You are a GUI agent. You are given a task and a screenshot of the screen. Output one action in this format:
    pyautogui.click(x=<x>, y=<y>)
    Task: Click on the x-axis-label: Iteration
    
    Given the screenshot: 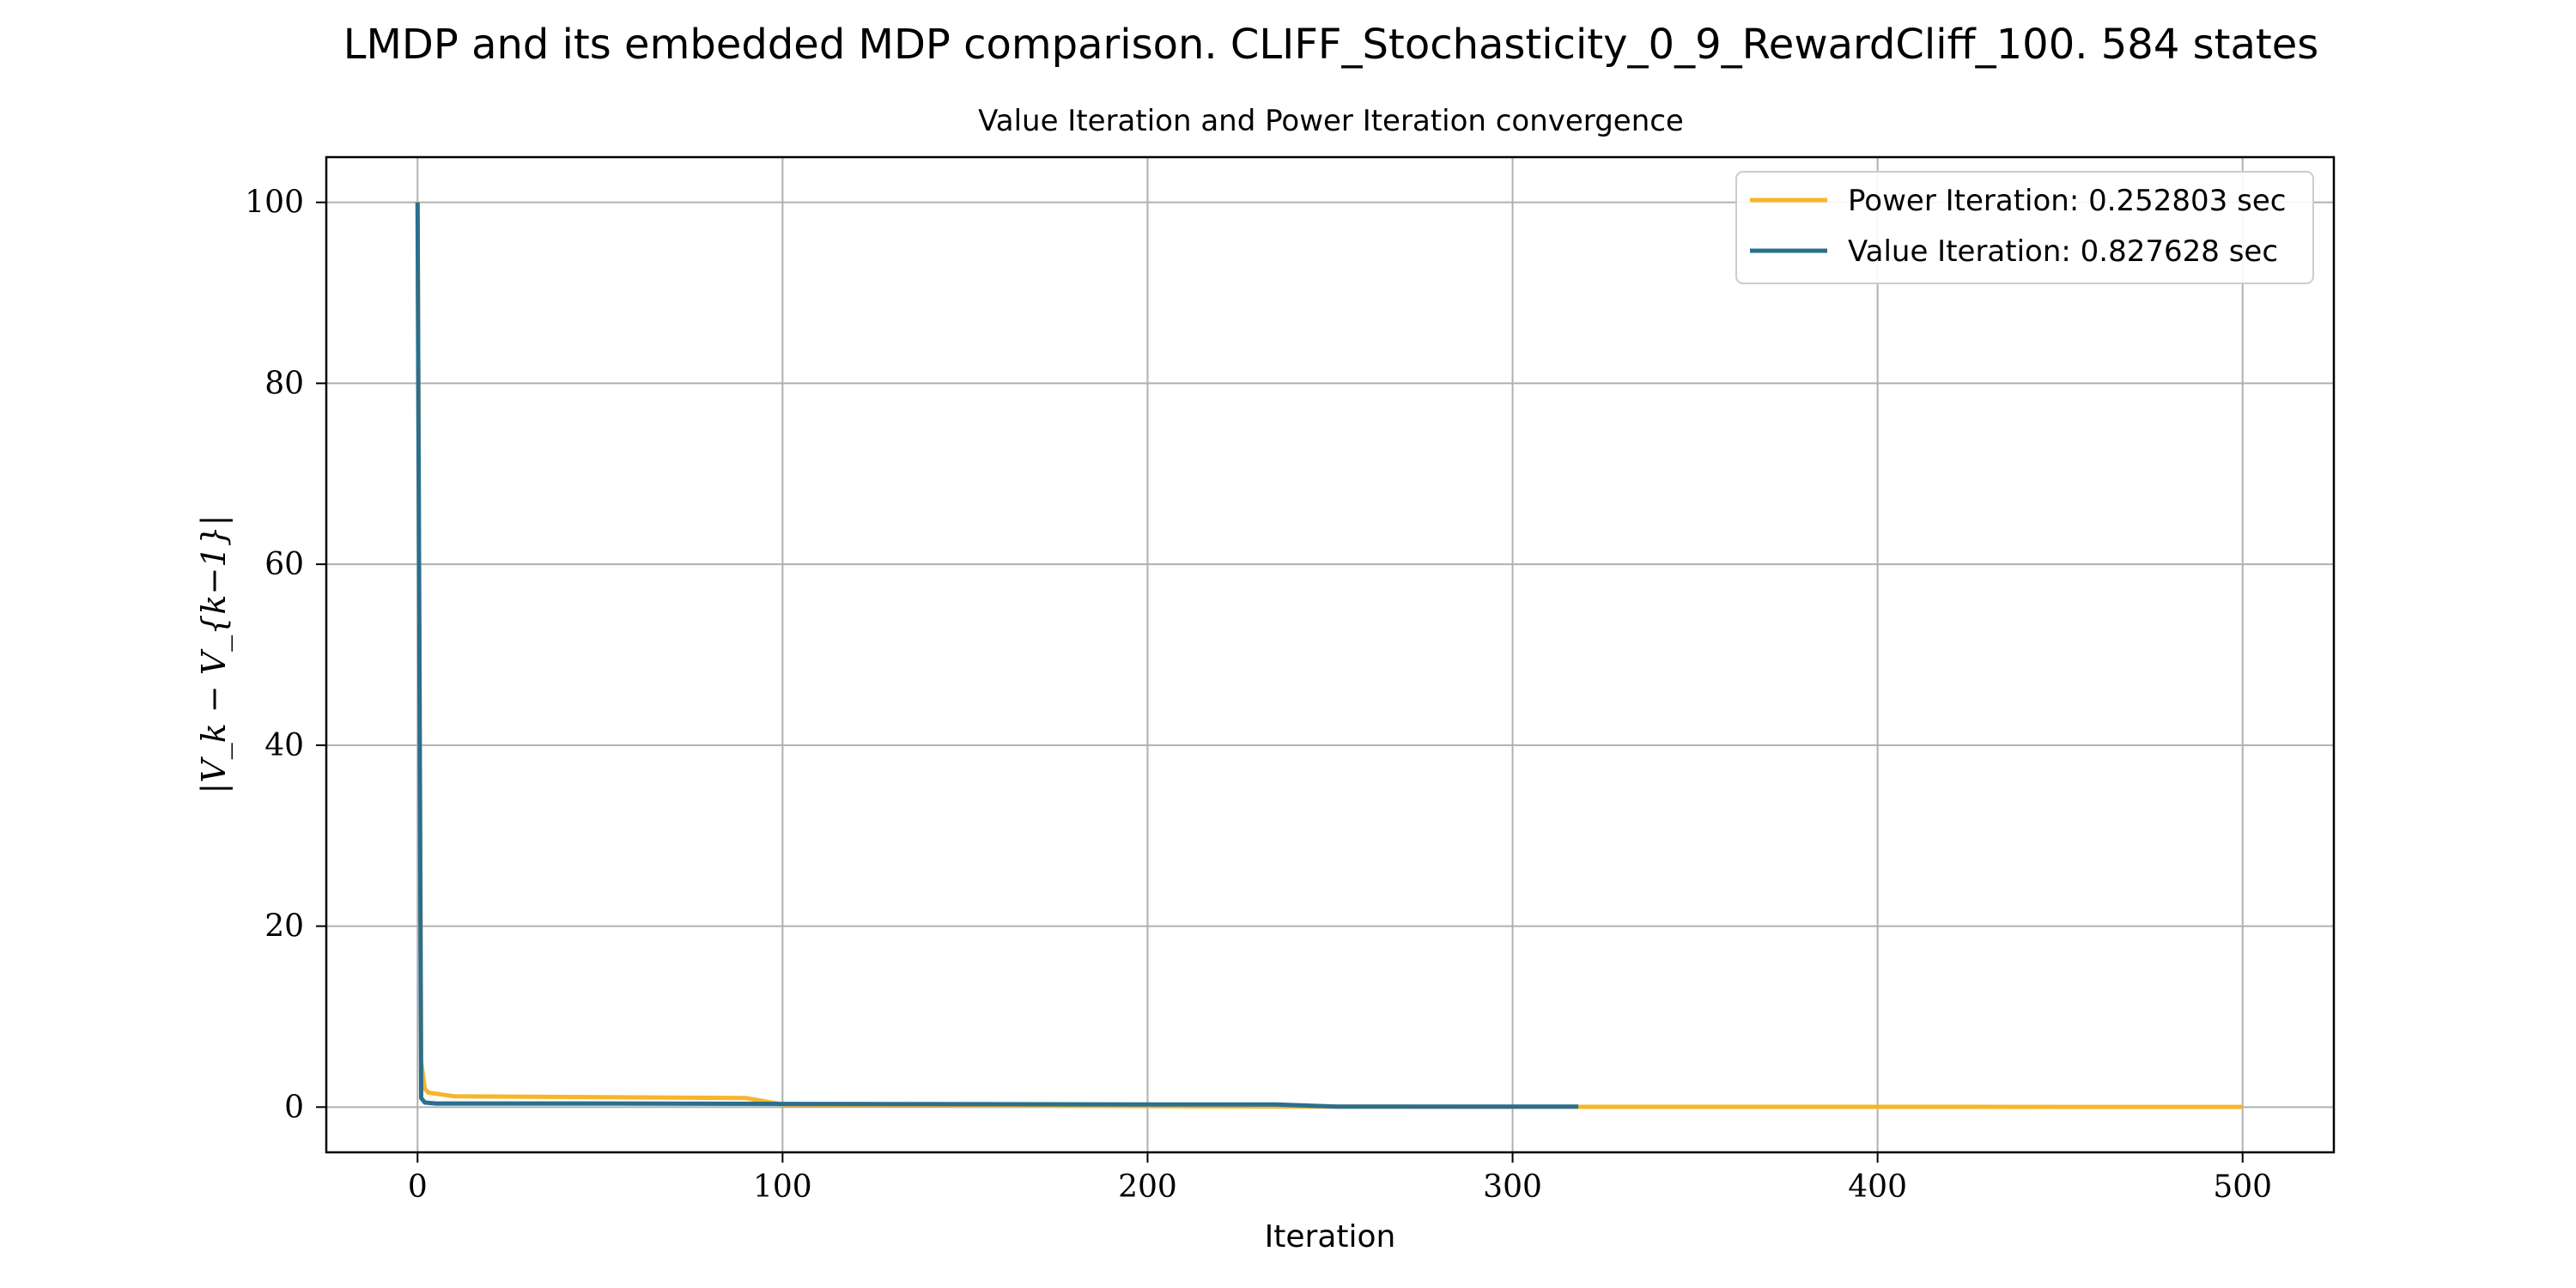 What is the action you would take?
    pyautogui.click(x=1330, y=1237)
    